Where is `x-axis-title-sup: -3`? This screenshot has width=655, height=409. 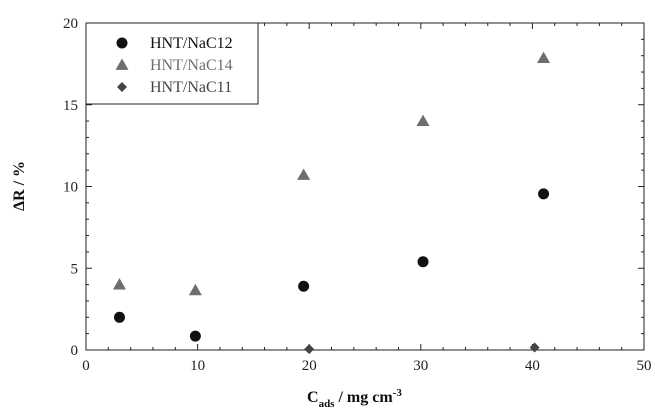 x-axis-title-sup: -3 is located at coordinates (398, 393).